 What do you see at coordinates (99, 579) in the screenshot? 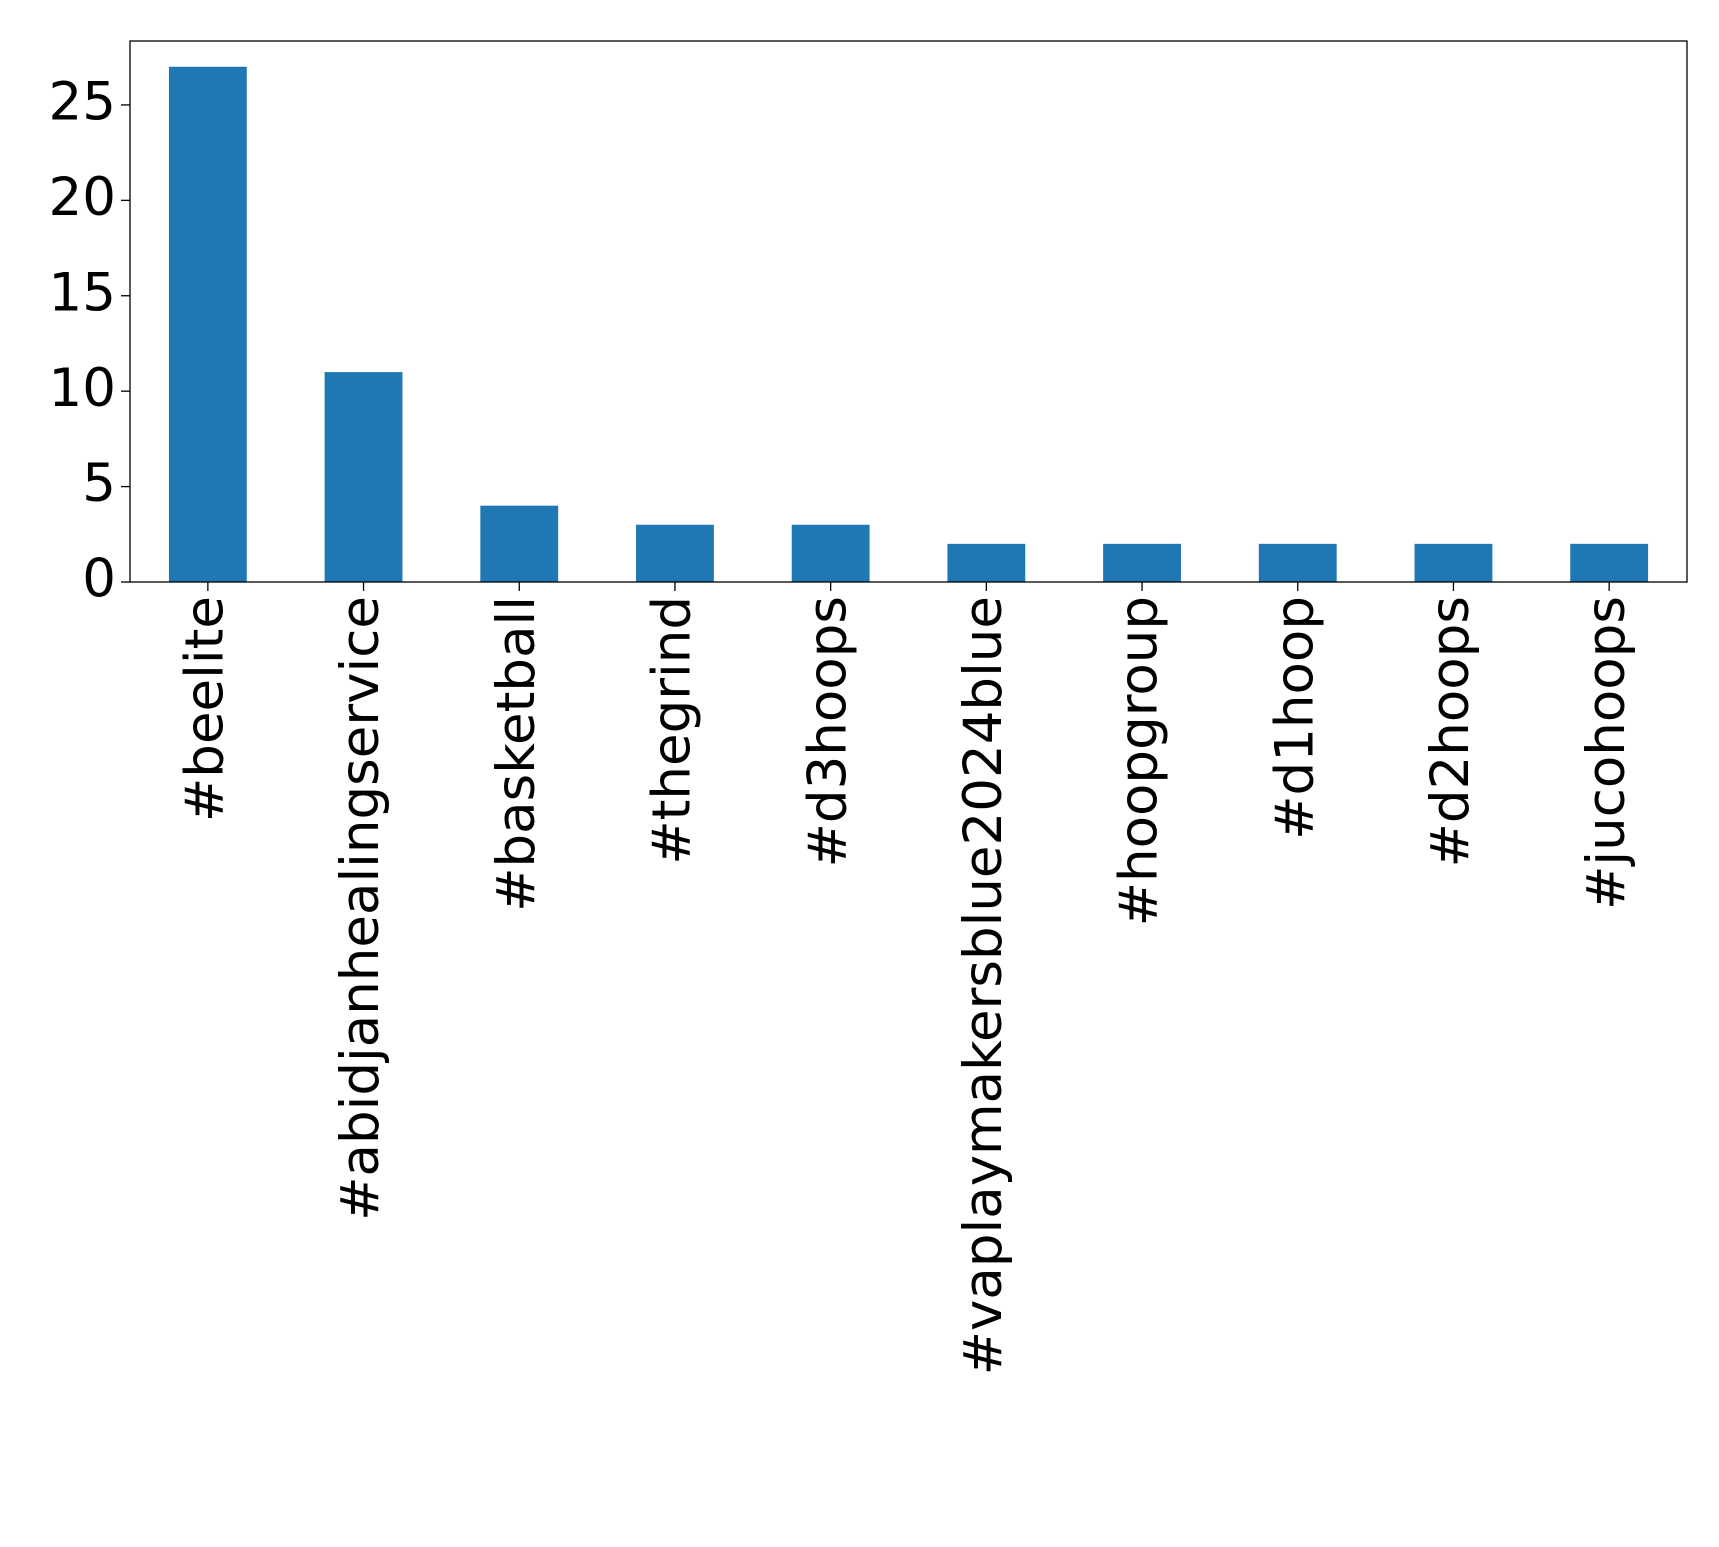
I see `y-tick-label: 0` at bounding box center [99, 579].